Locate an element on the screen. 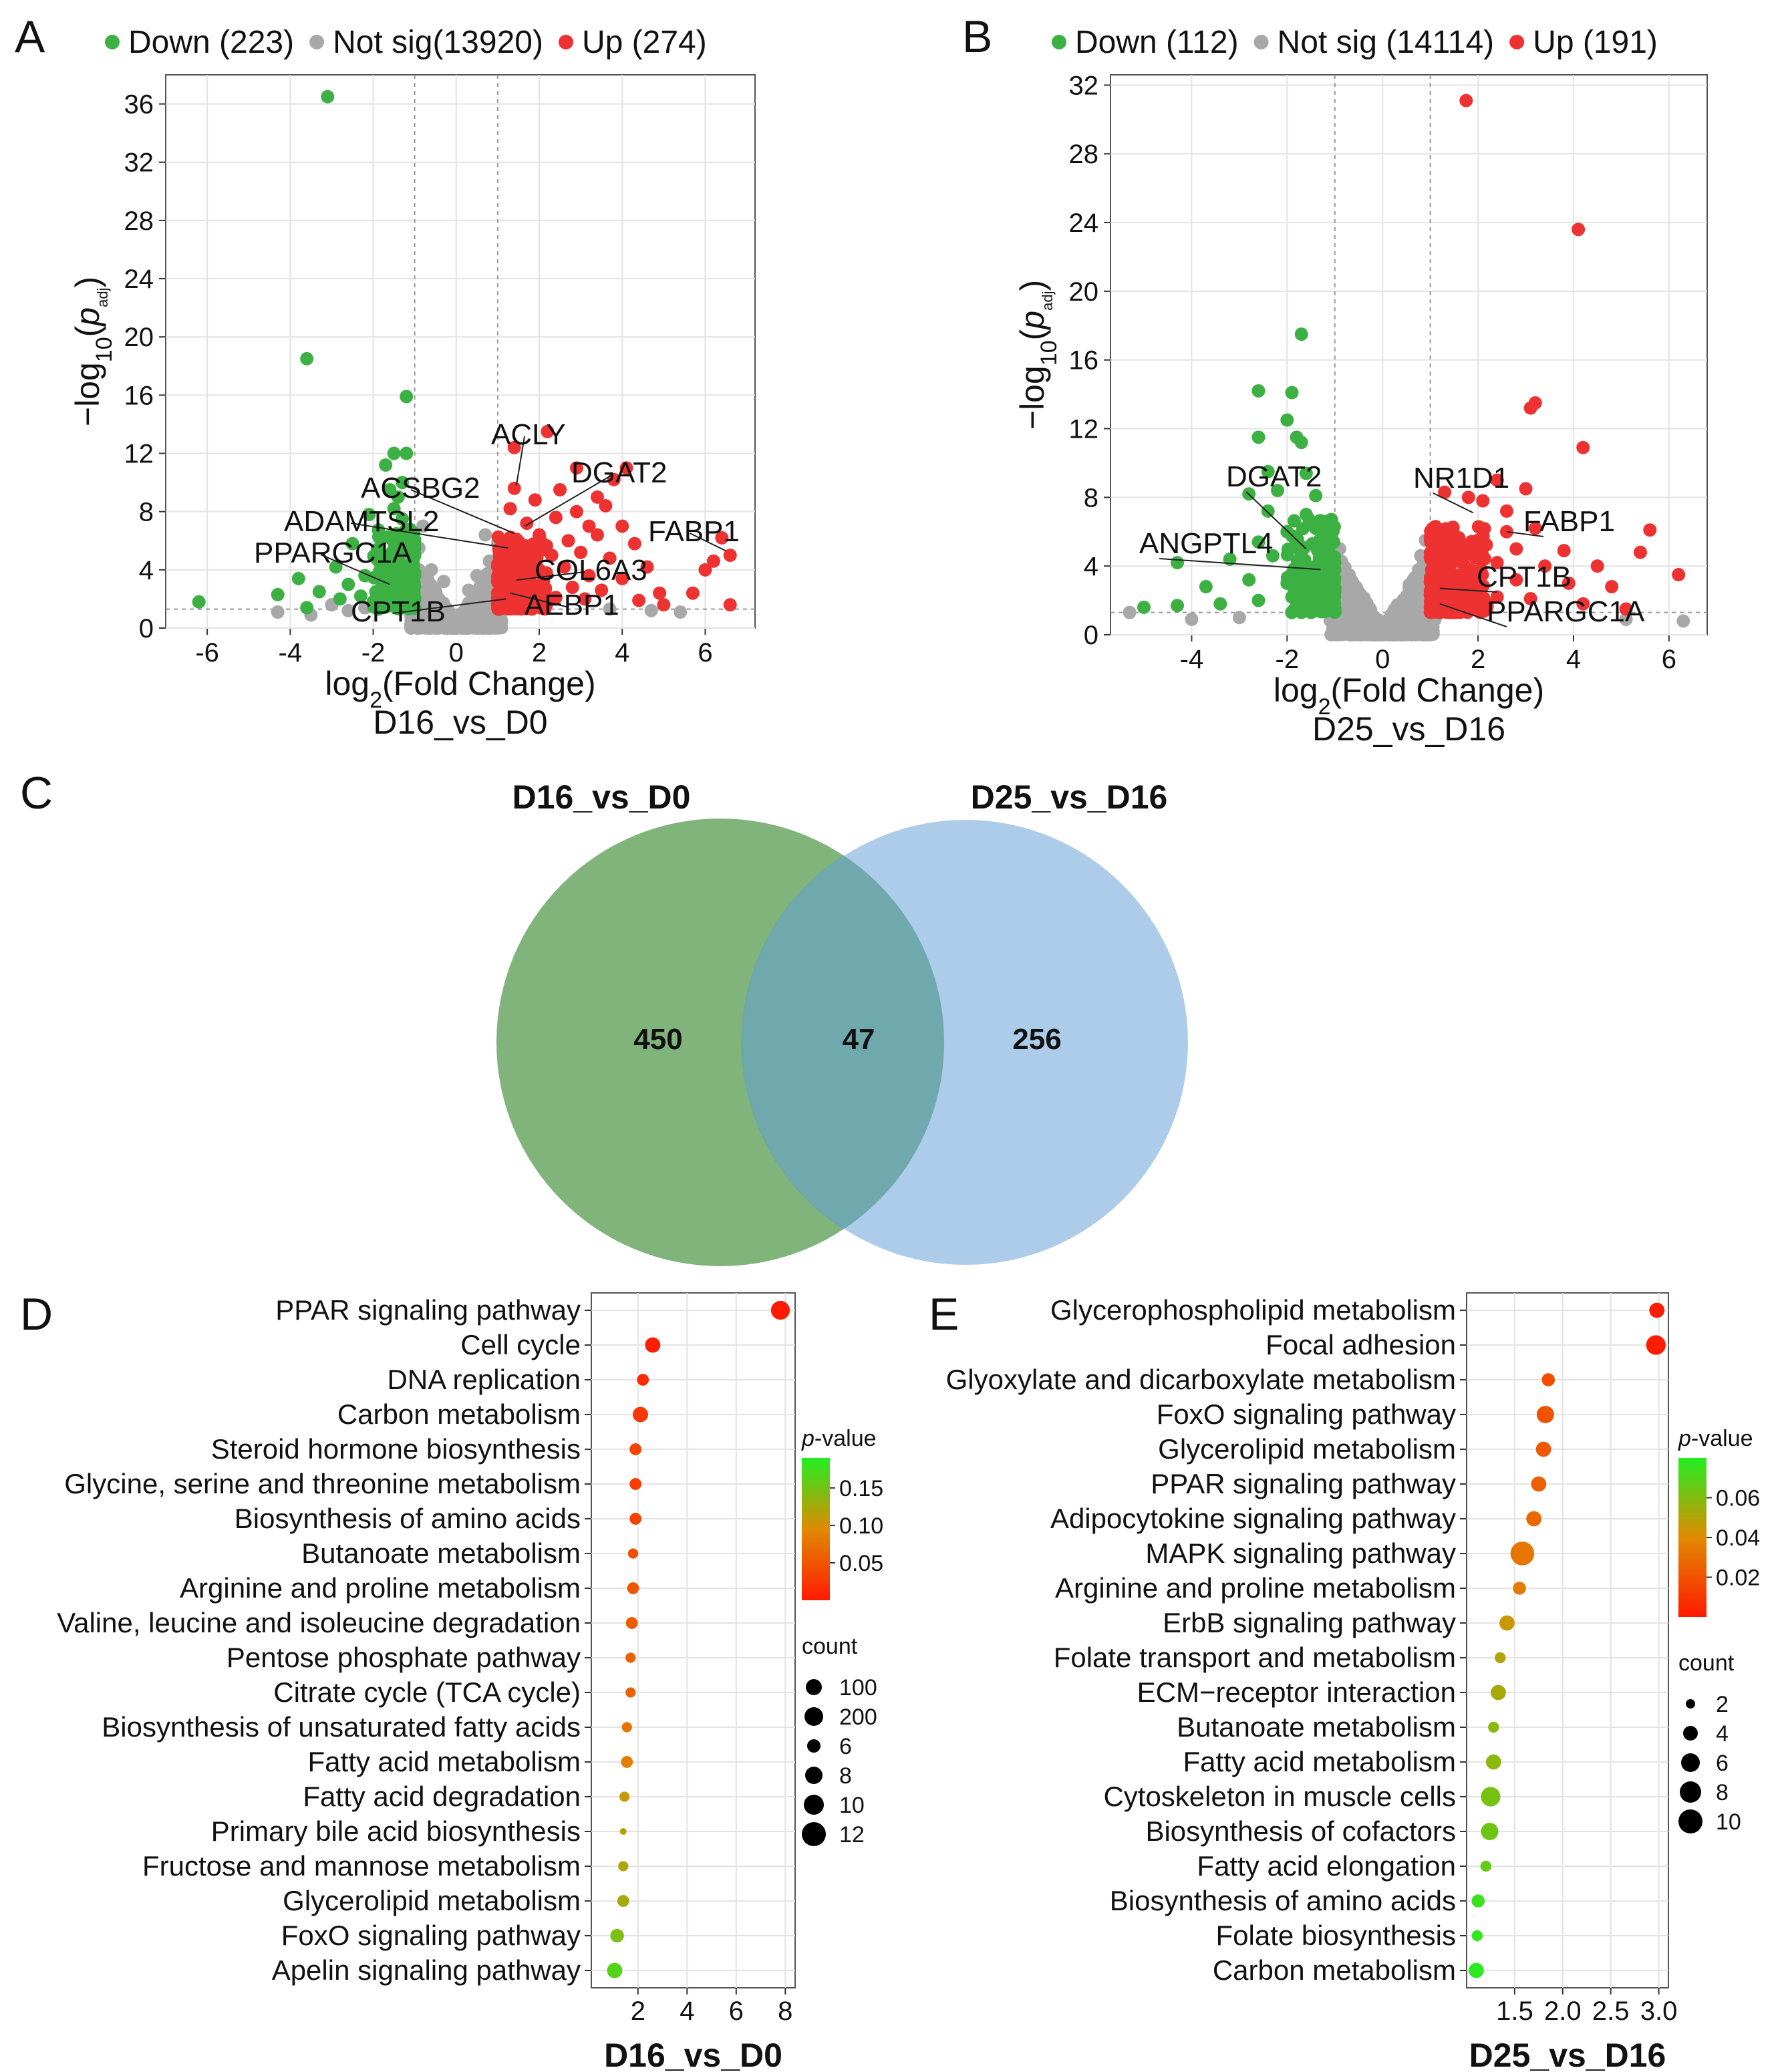 This screenshot has height=2072, width=1782. count-legend-label: 12 is located at coordinates (852, 1835).